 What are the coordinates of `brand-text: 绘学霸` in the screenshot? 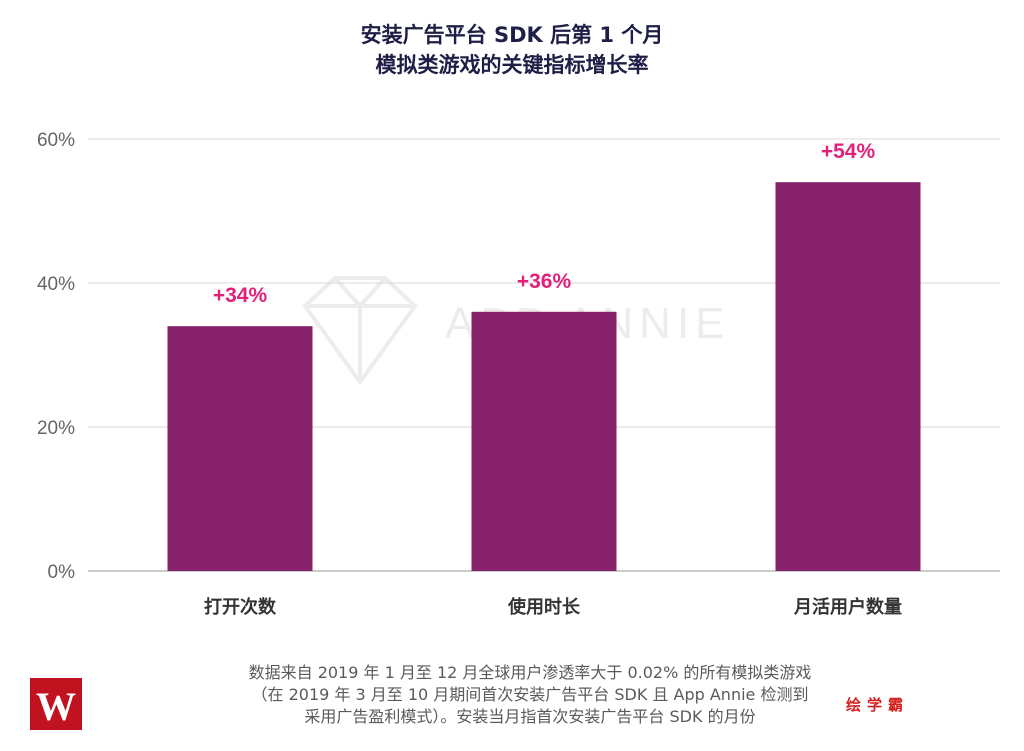 It's located at (878, 705).